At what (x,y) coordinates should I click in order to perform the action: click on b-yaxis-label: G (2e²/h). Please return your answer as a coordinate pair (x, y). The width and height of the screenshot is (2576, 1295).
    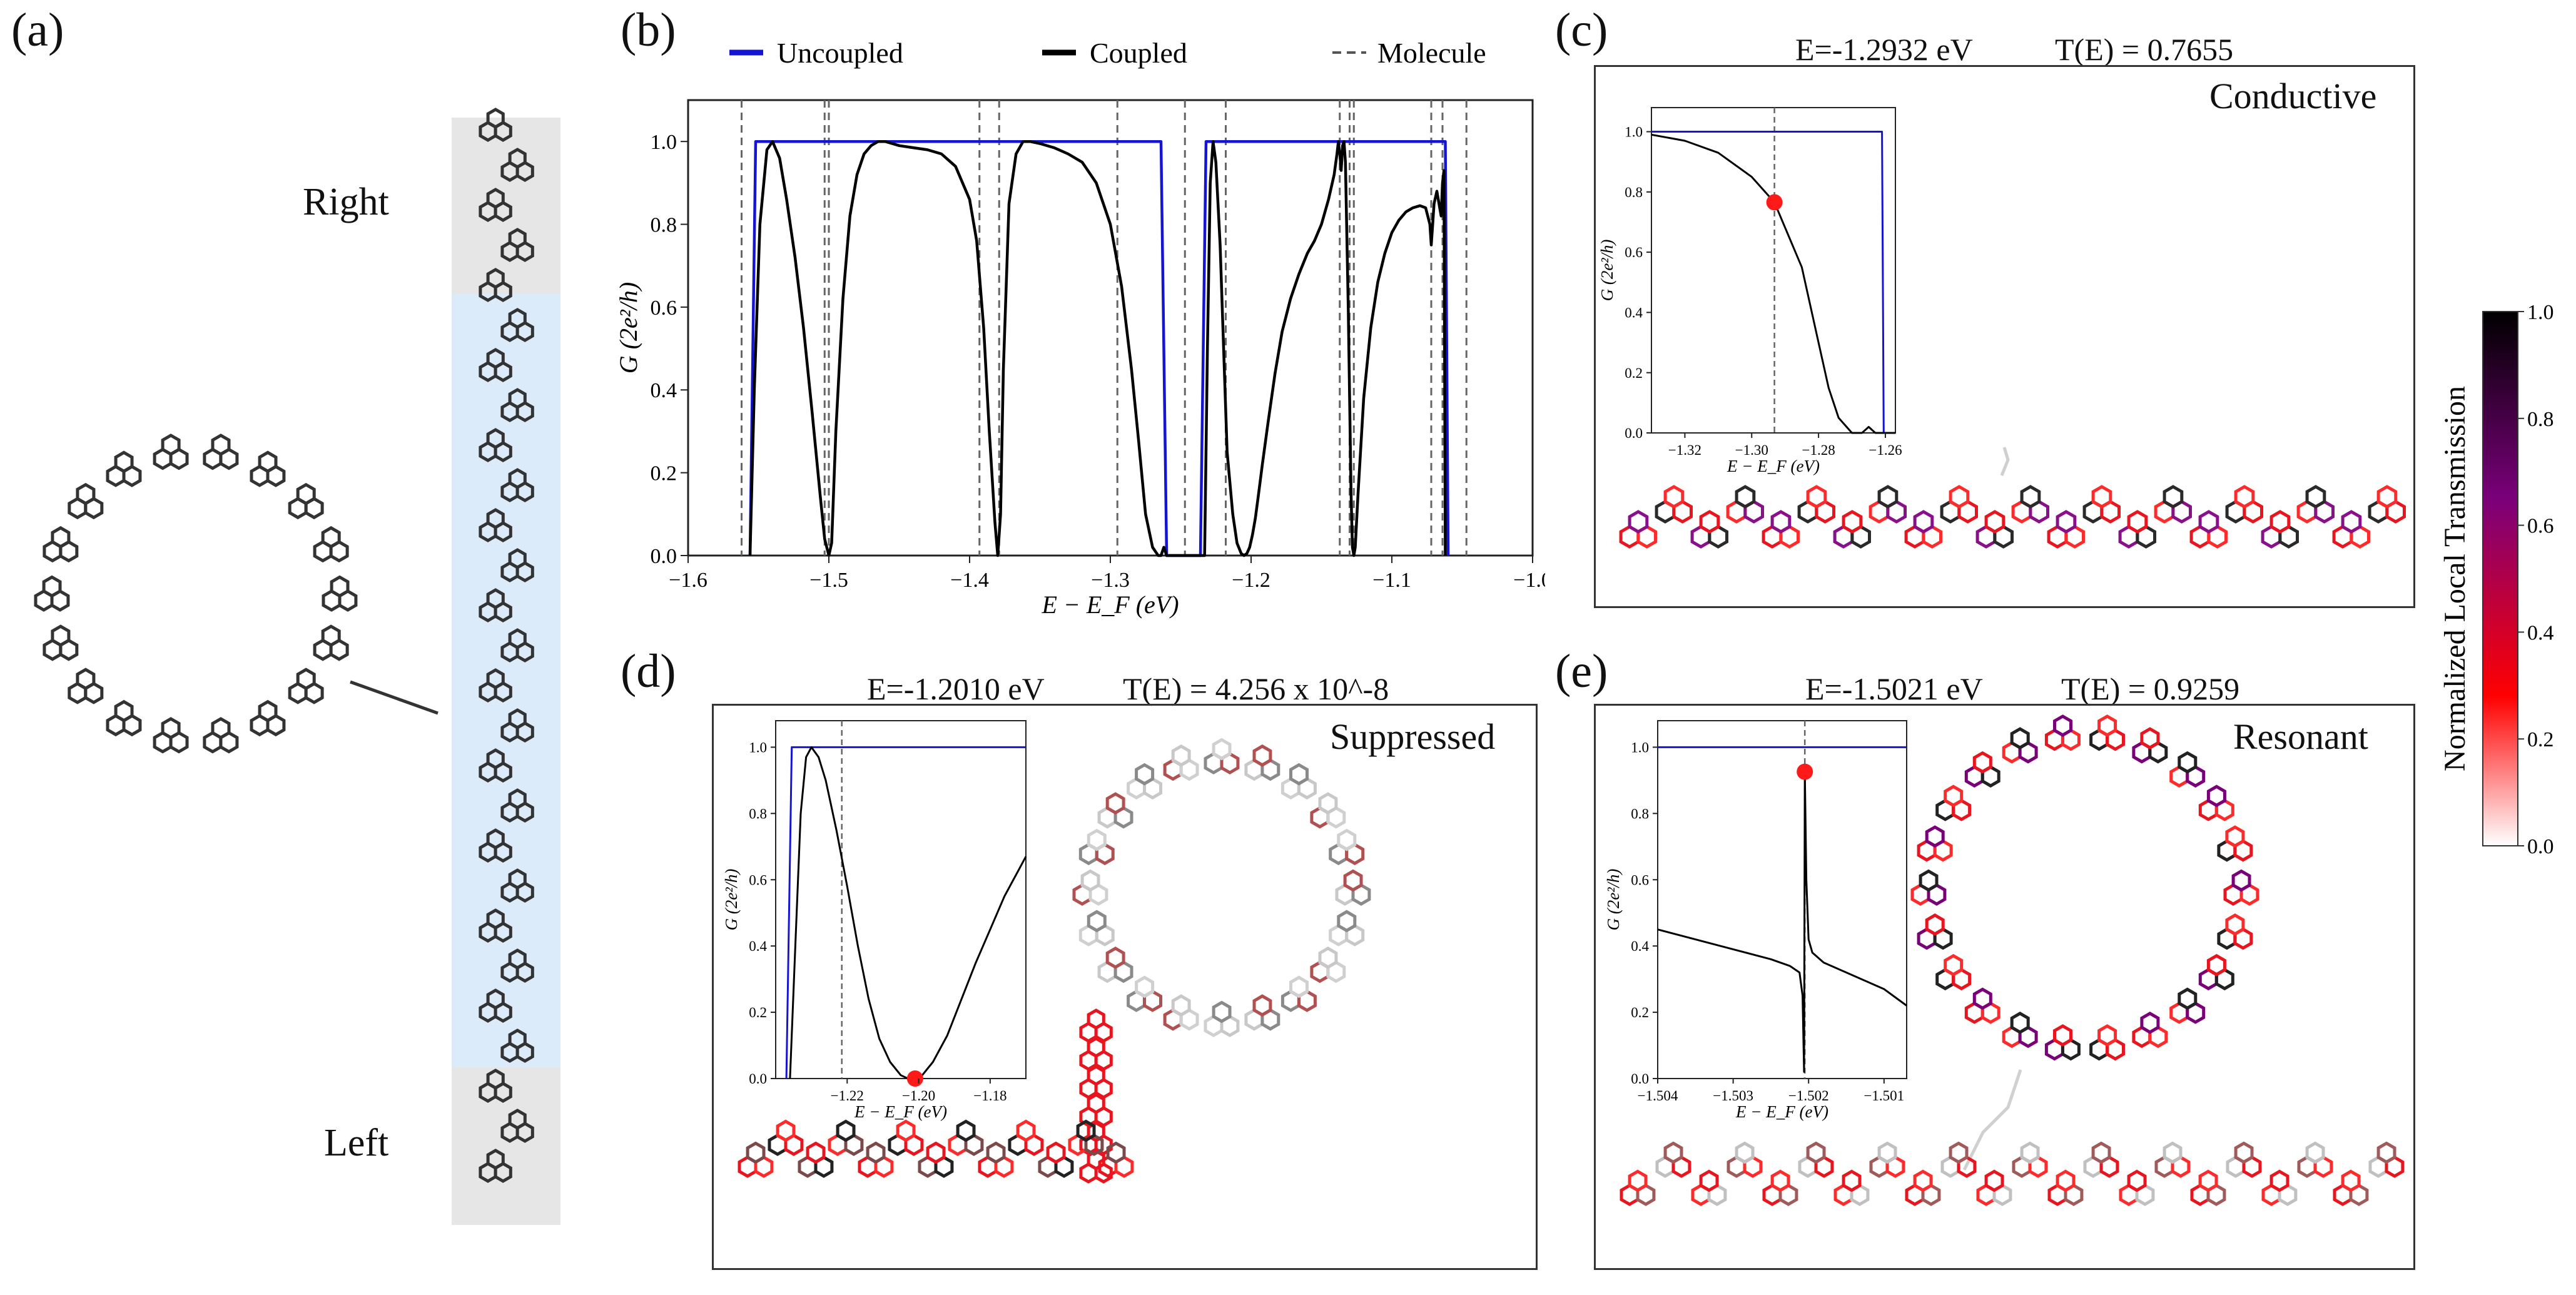
    Looking at the image, I should click on (630, 327).